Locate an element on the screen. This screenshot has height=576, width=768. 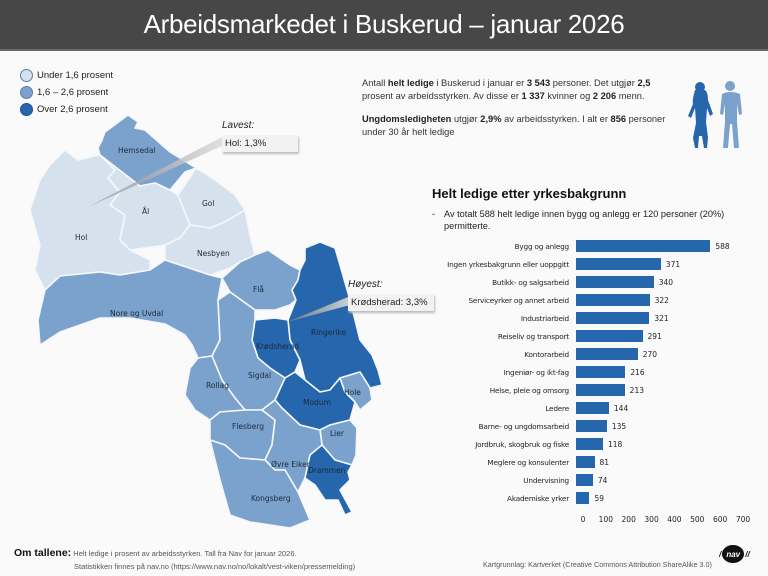
bar-value: 322 is located at coordinates (661, 300).